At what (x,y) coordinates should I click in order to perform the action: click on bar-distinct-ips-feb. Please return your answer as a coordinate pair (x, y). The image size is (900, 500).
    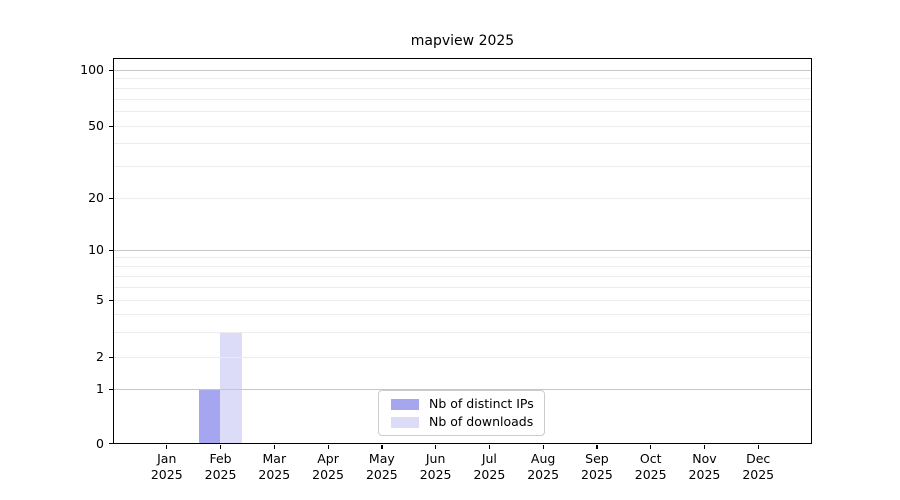
    Looking at the image, I should click on (209, 415).